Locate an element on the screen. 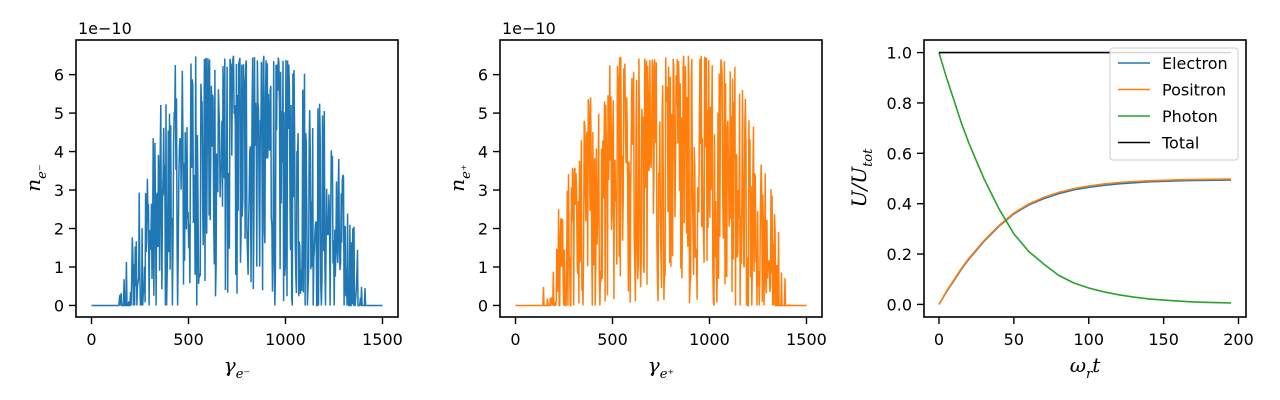  legend-label: Photon is located at coordinates (1190, 116).